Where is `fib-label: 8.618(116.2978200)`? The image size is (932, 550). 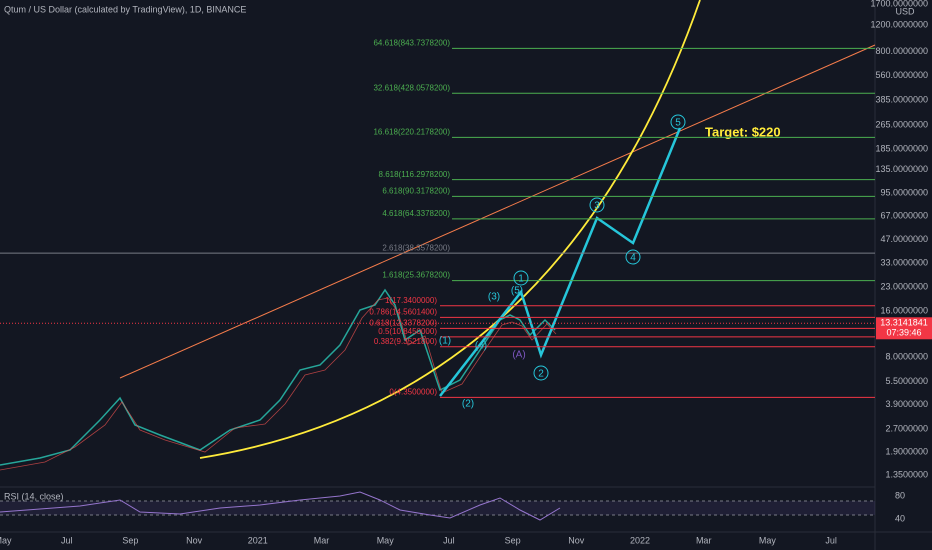 fib-label: 8.618(116.2978200) is located at coordinates (415, 174).